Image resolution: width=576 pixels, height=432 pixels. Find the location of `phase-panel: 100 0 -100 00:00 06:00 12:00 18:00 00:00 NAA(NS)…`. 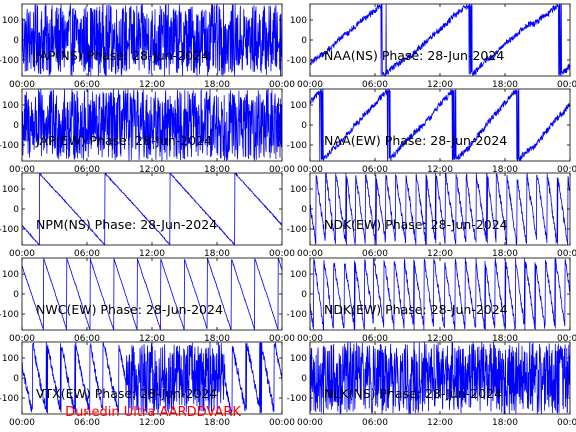

phase-panel: 100 0 -100 00:00 06:00 12:00 18:00 00:00 NAA(NS)… is located at coordinates (431, 46).